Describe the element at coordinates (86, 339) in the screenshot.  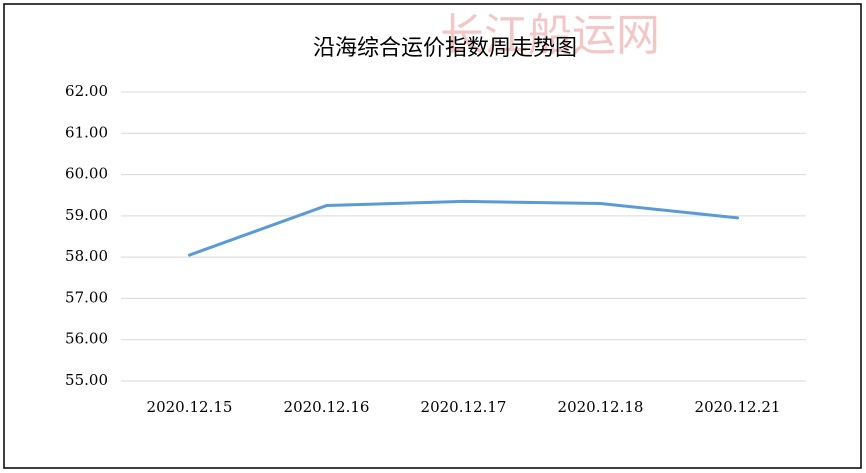
I see `y-tick-label: 56.00` at that location.